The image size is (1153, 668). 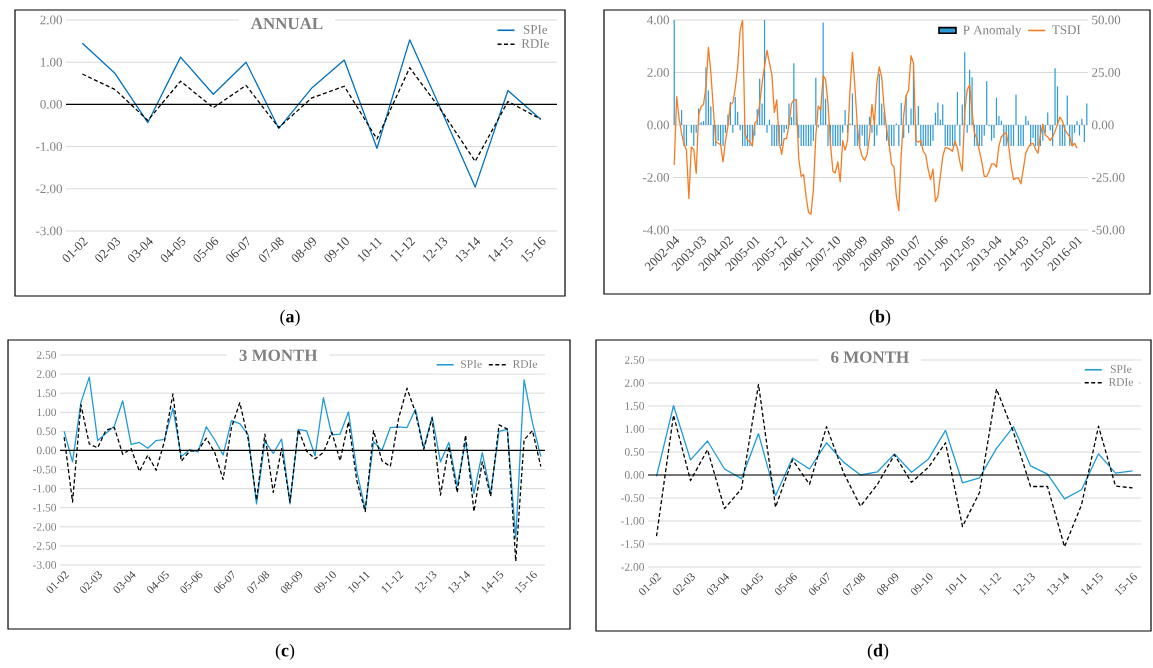 What do you see at coordinates (1108, 177) in the screenshot?
I see `y2-tick-label: -25.00` at bounding box center [1108, 177].